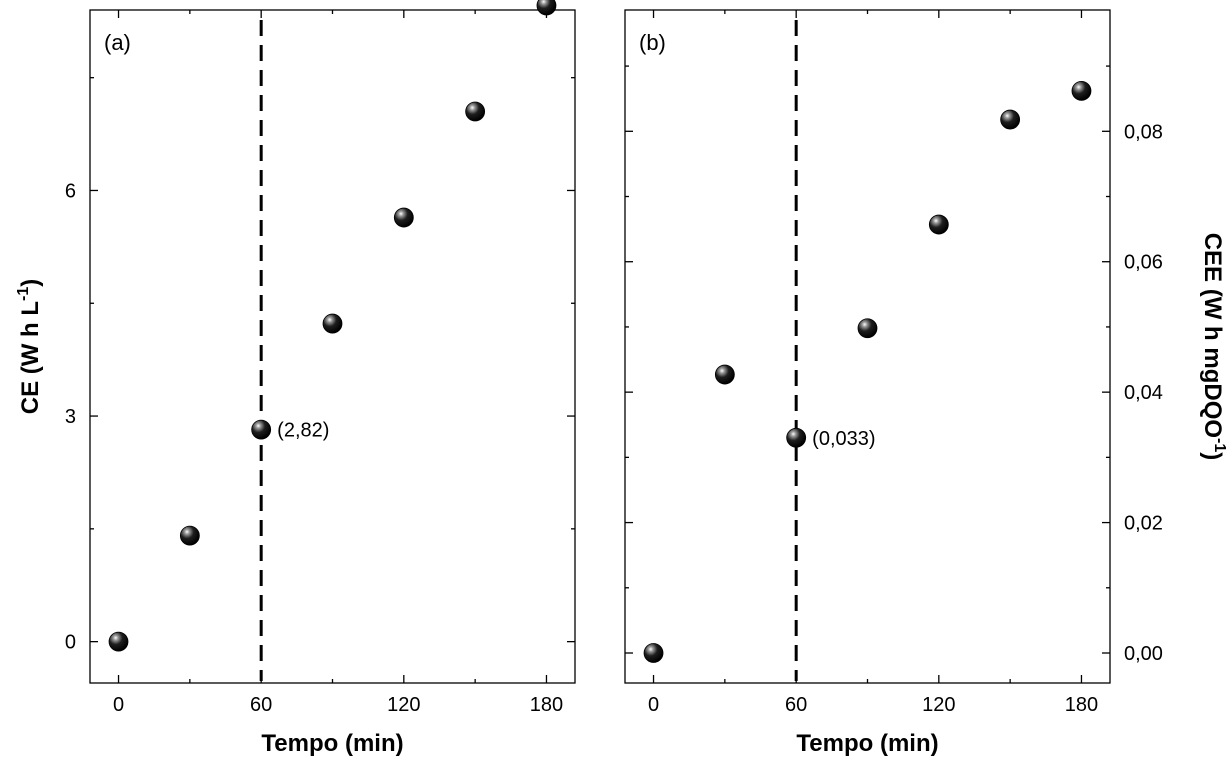 The width and height of the screenshot is (1230, 767). I want to click on x-tick-label-b: 60, so click(796, 705).